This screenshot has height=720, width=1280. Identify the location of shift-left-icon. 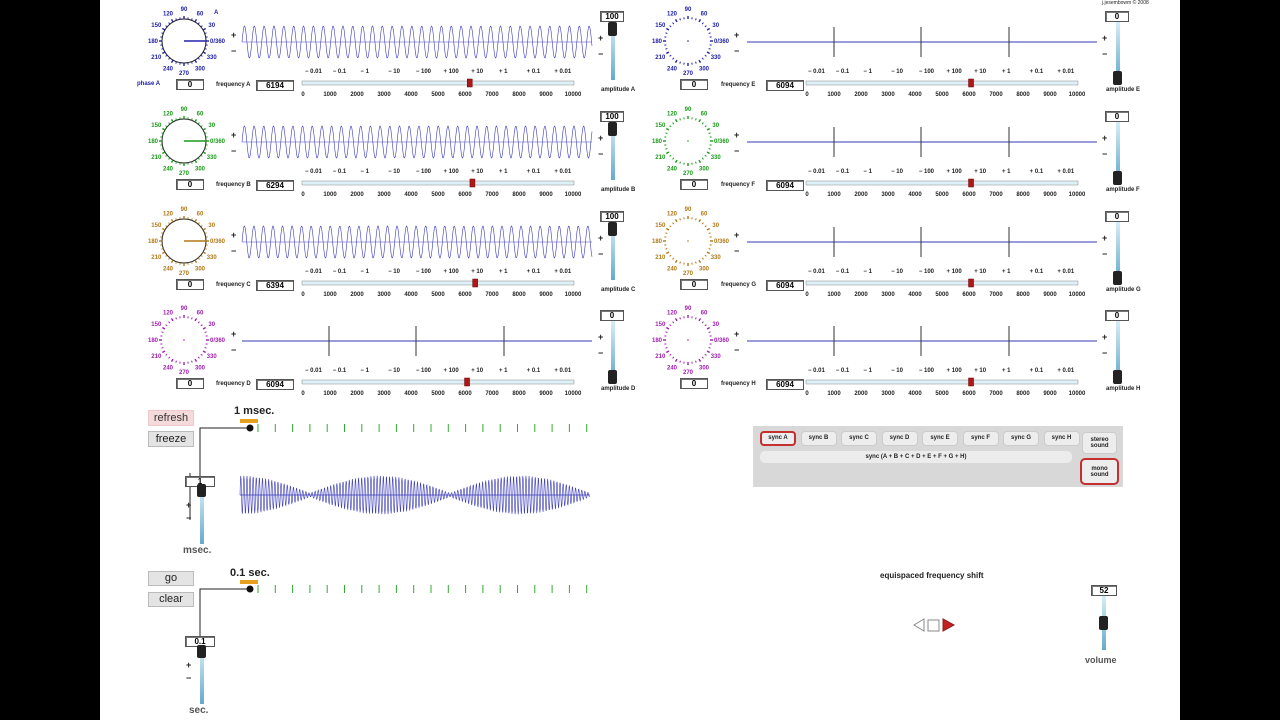
(919, 625).